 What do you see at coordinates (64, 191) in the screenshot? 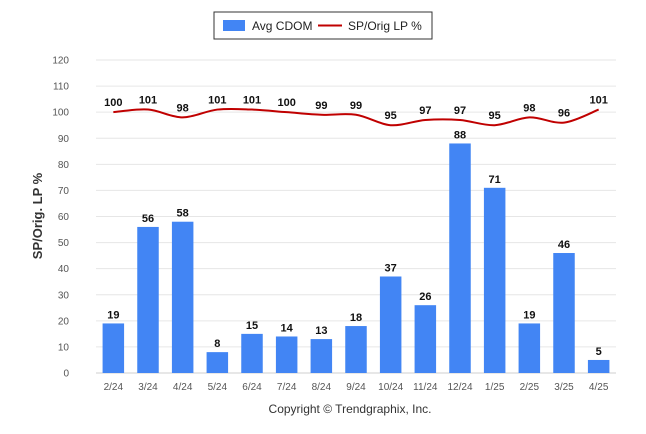
I see `y-tick-label: 70` at bounding box center [64, 191].